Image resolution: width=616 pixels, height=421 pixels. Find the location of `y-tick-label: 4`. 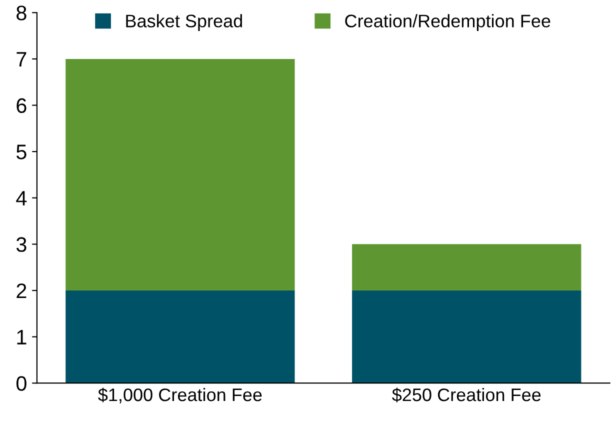

y-tick-label: 4 is located at coordinates (21, 198).